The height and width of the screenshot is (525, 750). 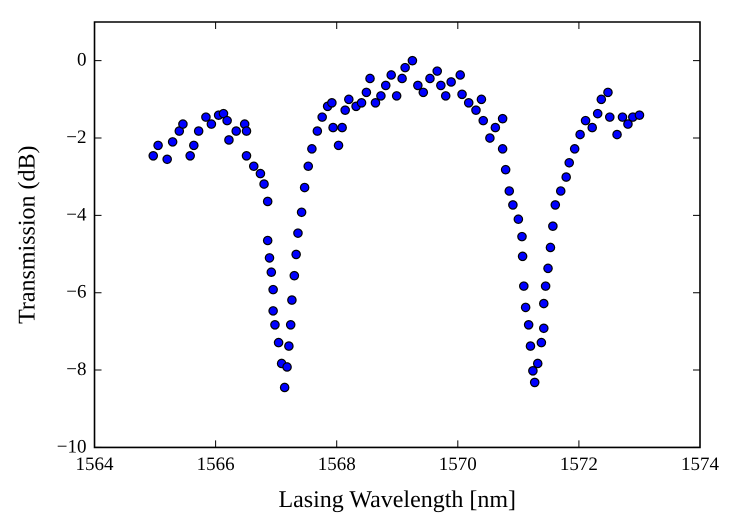 I want to click on y-tick-label: −8, so click(x=76, y=369).